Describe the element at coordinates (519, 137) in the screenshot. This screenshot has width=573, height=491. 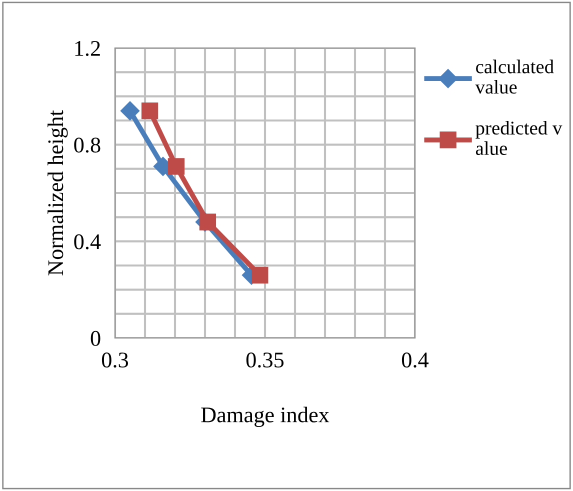
I see `legend-label: predicted value` at that location.